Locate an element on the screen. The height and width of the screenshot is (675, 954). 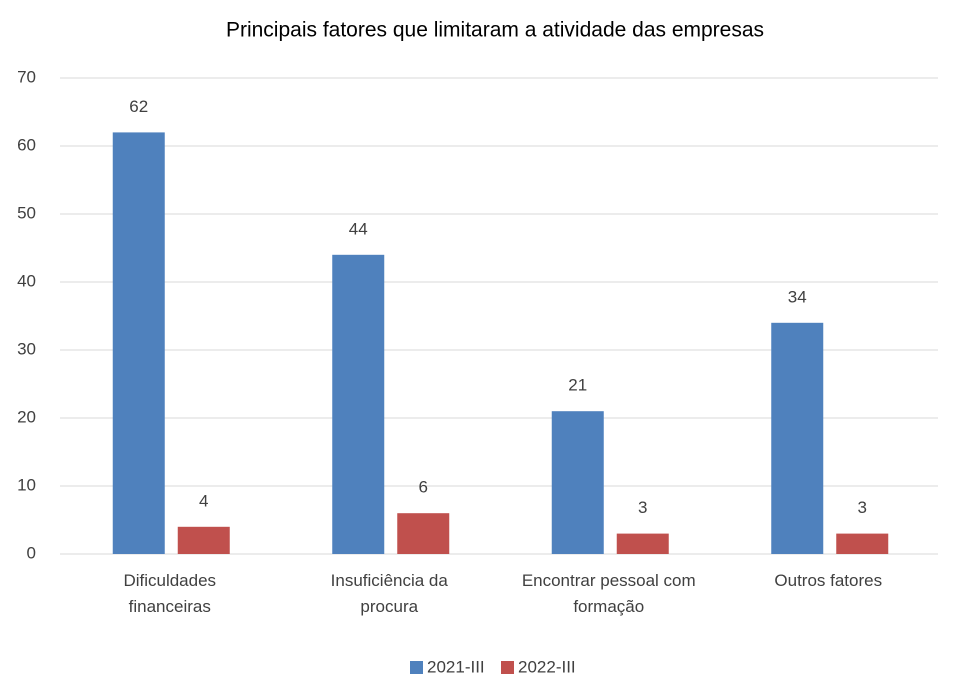
legend-label: 2022-III is located at coordinates (547, 666).